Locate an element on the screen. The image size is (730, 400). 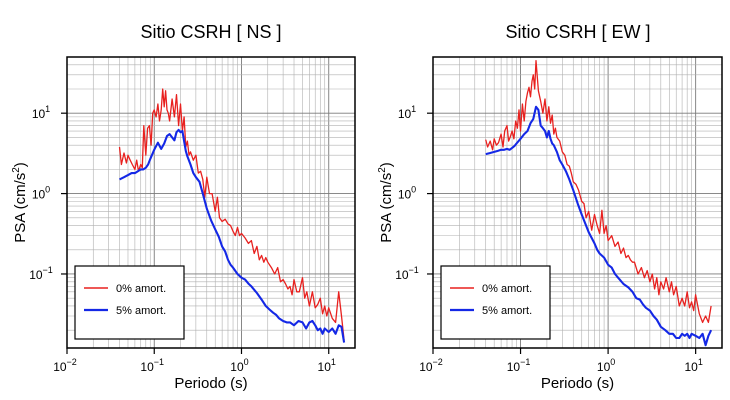
chart-title: Sitio CSRH [ EW ] is located at coordinates (577, 32).